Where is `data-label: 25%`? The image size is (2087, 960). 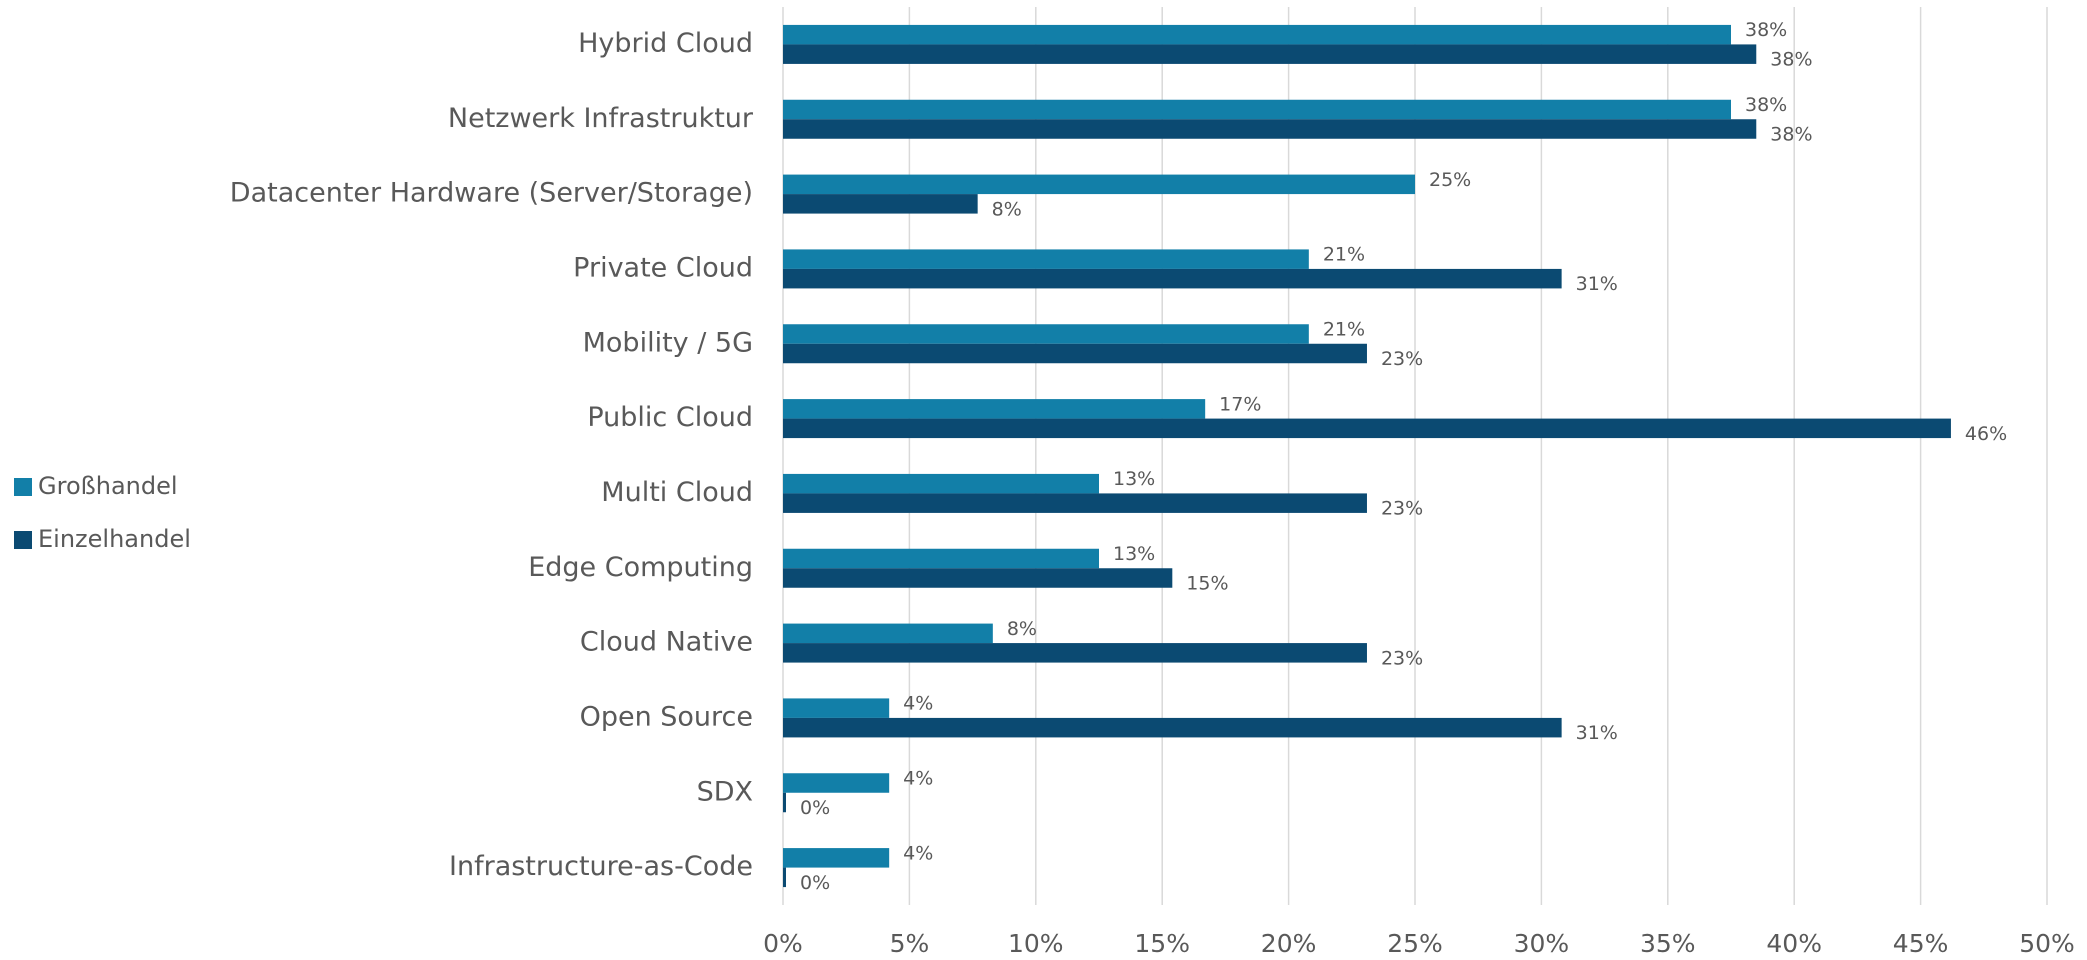 data-label: 25% is located at coordinates (1450, 180).